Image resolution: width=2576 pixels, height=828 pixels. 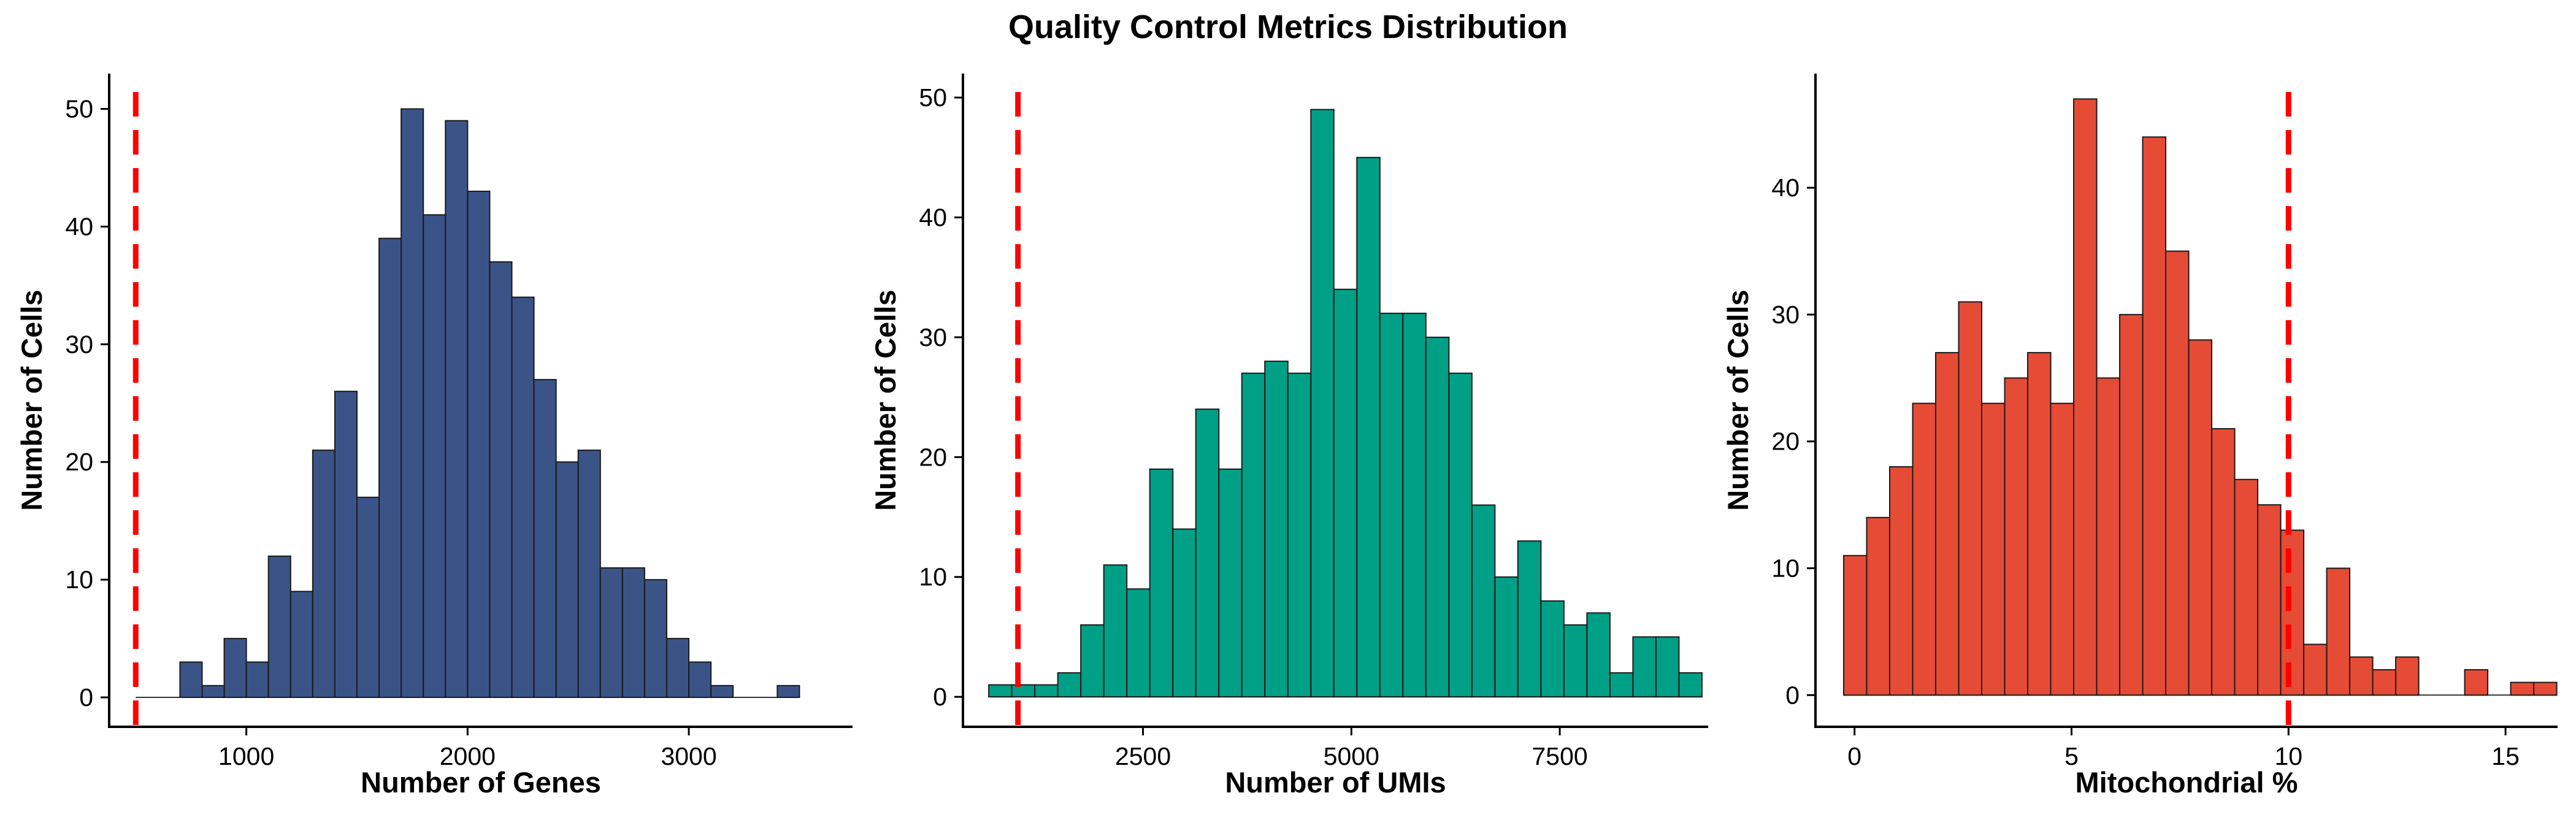 What do you see at coordinates (481, 782) in the screenshot?
I see `genes-x-axis-label: Number of Genes` at bounding box center [481, 782].